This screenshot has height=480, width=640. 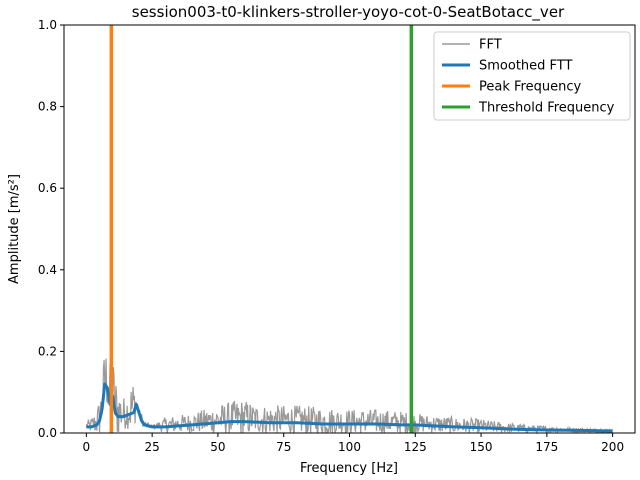 I want to click on y-tick-label: 0.8, so click(x=47, y=107).